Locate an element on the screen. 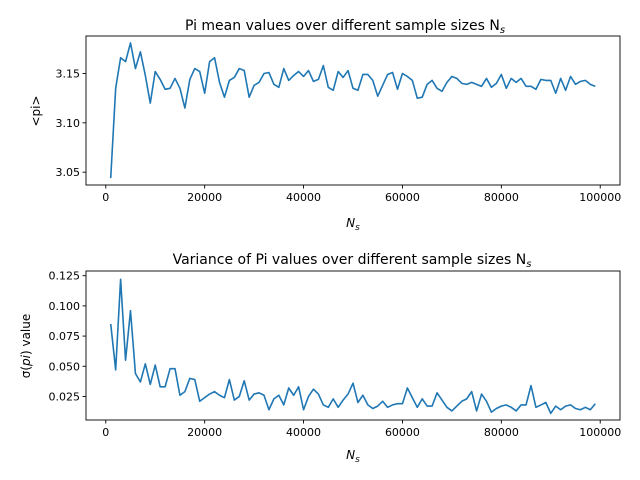 Image resolution: width=640 pixels, height=480 pixels. mean-chart-x-label-sub: s is located at coordinates (357, 228).